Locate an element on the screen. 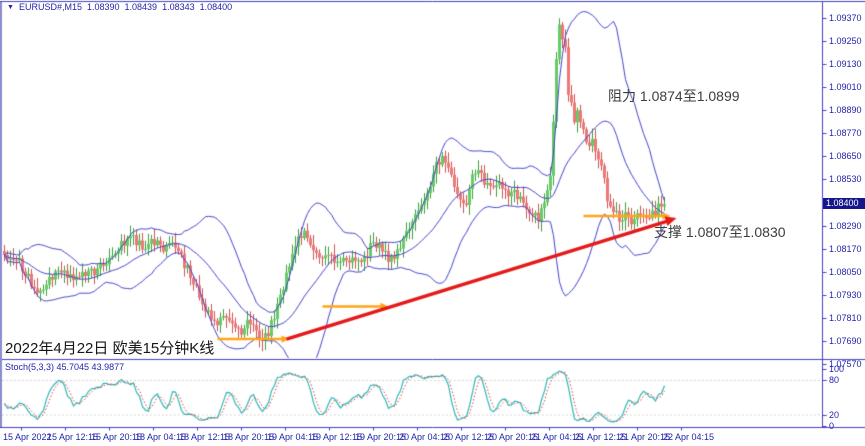 The width and height of the screenshot is (865, 446). time-axis-label: 21 Apr 04:15 is located at coordinates (557, 437).